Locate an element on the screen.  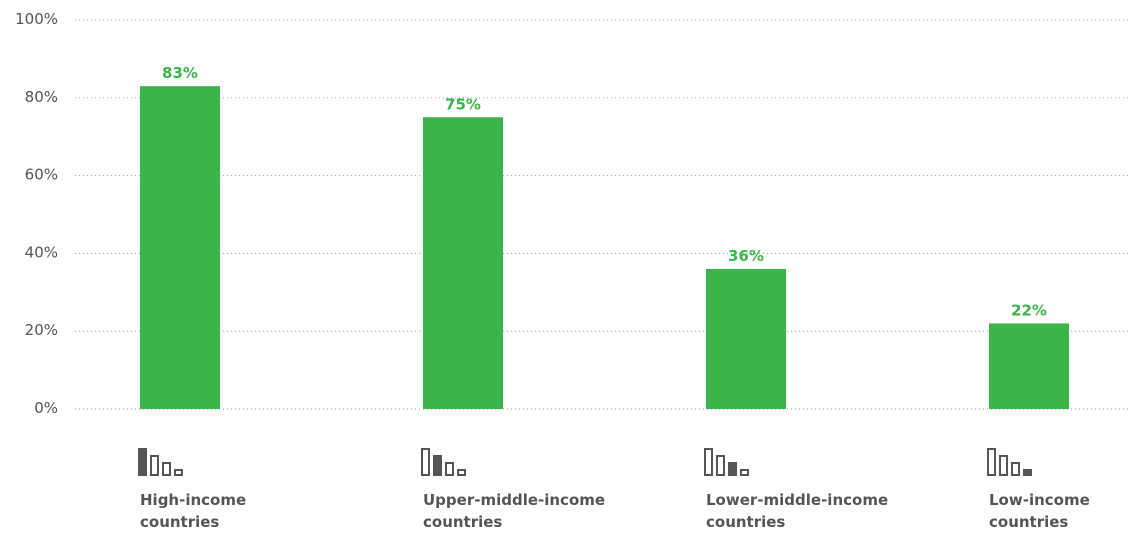
data-label: 36% is located at coordinates (746, 256).